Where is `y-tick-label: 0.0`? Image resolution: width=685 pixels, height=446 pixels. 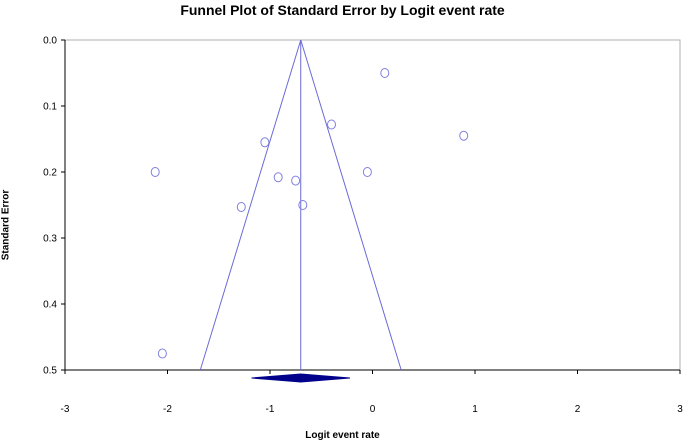 y-tick-label: 0.0 is located at coordinates (50, 41).